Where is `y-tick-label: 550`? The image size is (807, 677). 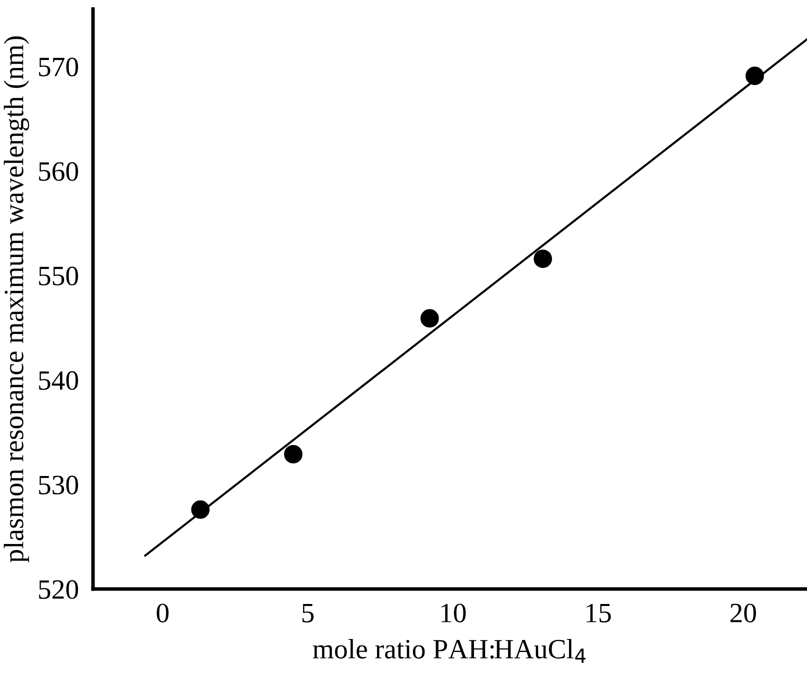
y-tick-label: 550 is located at coordinates (58, 276).